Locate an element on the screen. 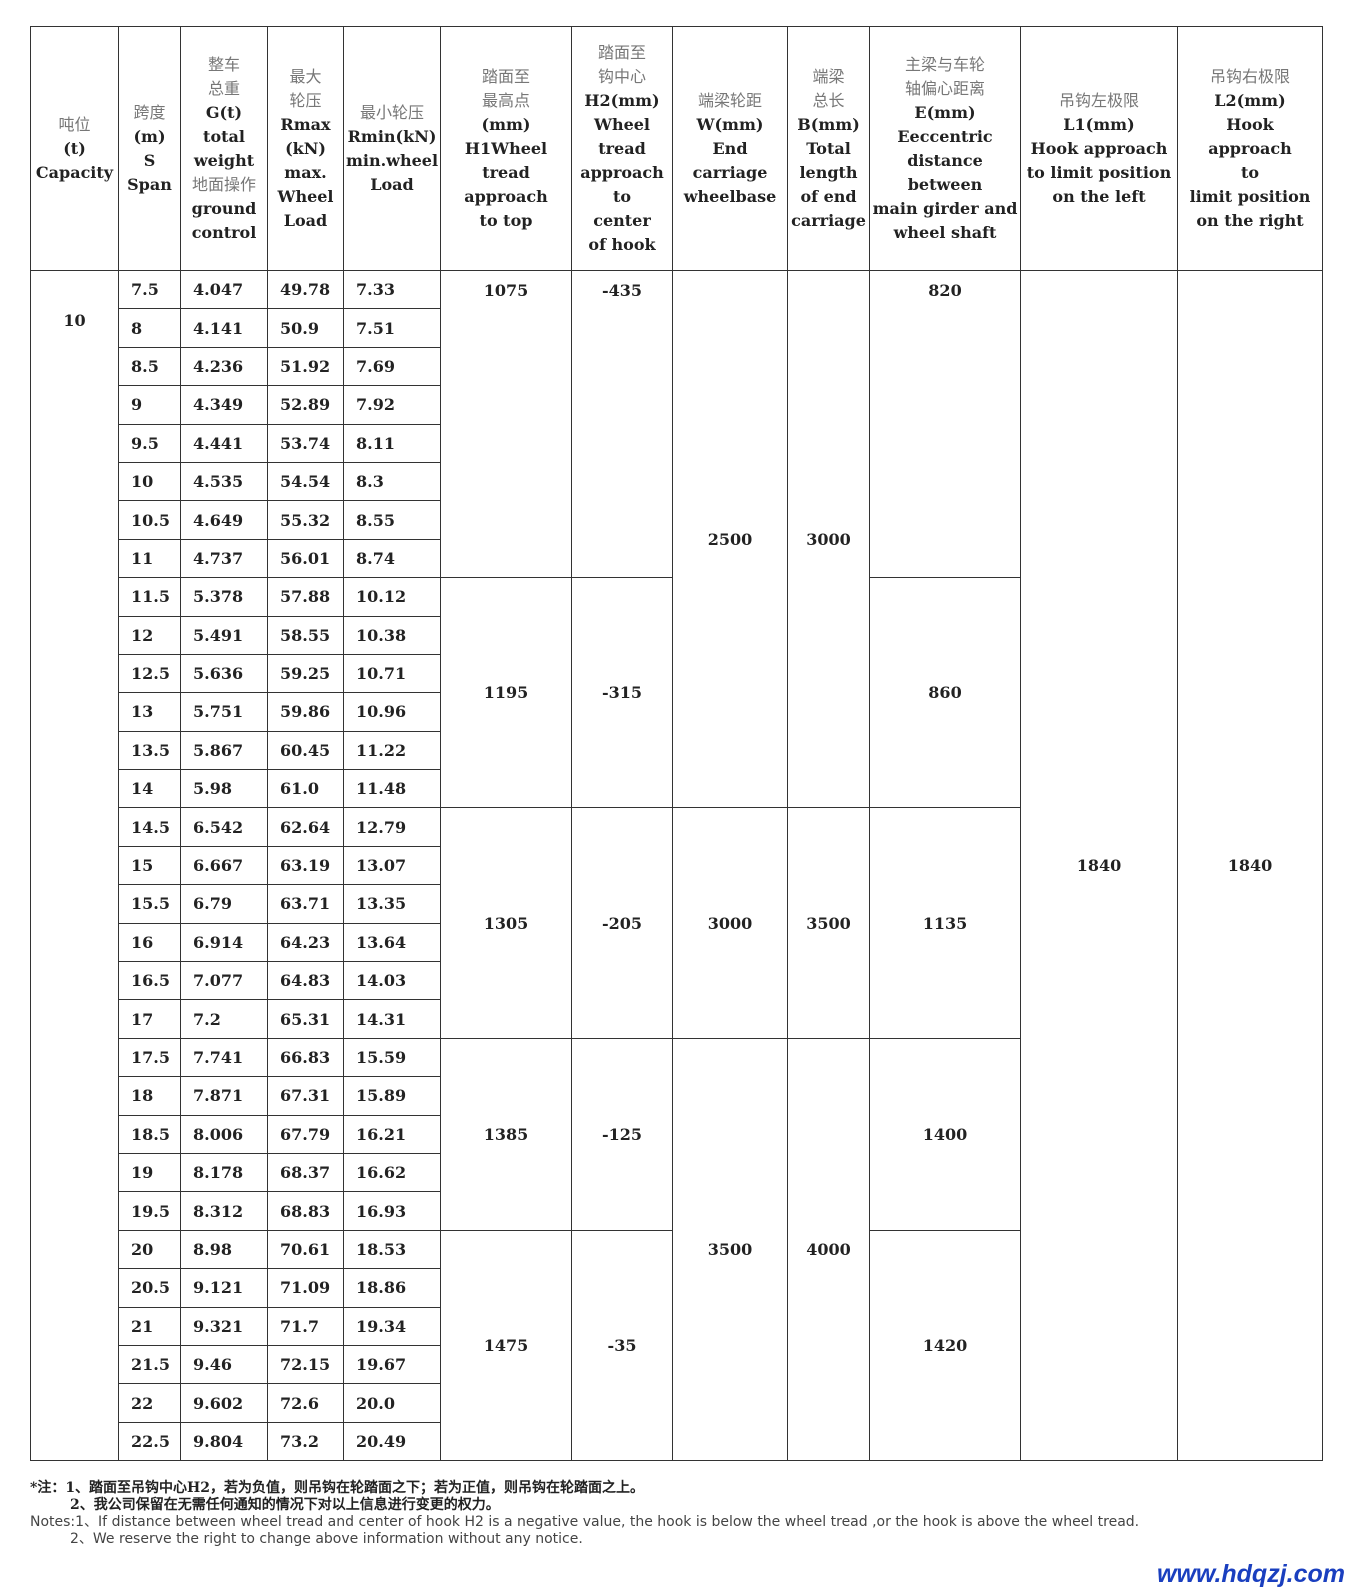  e-cell: 860 is located at coordinates (945, 693).